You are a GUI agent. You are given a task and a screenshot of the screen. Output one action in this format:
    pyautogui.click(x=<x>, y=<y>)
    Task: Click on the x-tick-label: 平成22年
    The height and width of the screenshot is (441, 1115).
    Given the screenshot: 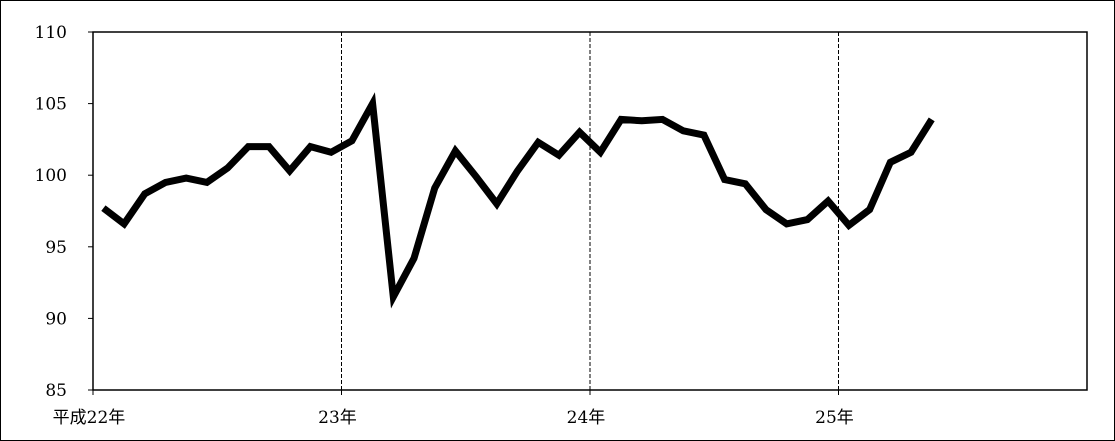 What is the action you would take?
    pyautogui.click(x=89, y=418)
    